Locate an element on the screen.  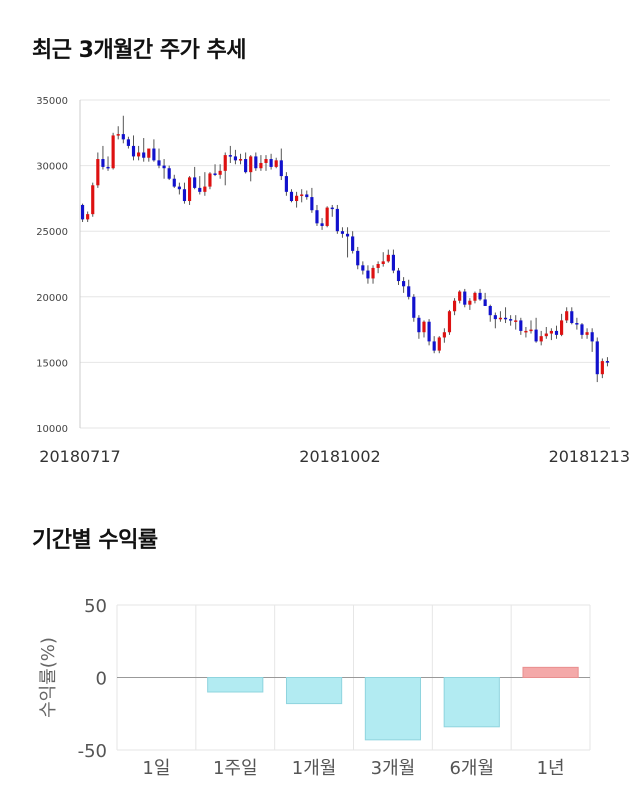
y-tick-label: -50 is located at coordinates (92, 751).